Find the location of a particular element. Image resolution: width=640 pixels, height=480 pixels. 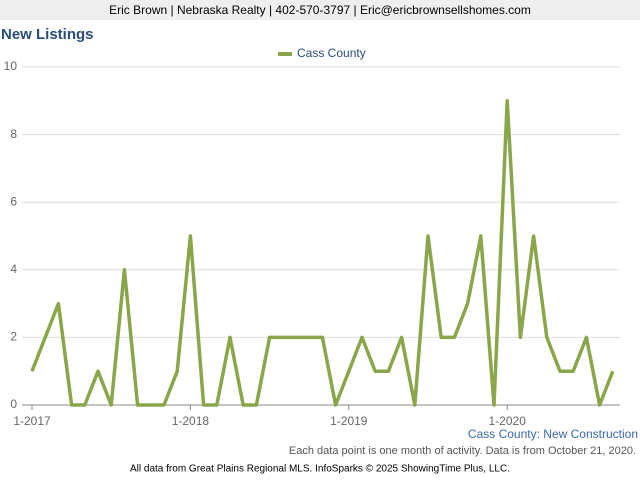

x-tick-label: 1-2019 is located at coordinates (349, 421).